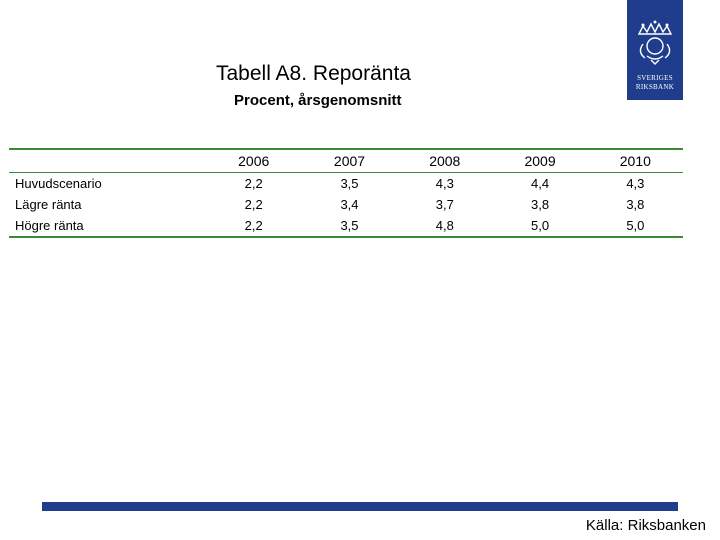 The width and height of the screenshot is (720, 540). Describe the element at coordinates (444, 204) in the screenshot. I see `table-cell: 3,7` at that location.